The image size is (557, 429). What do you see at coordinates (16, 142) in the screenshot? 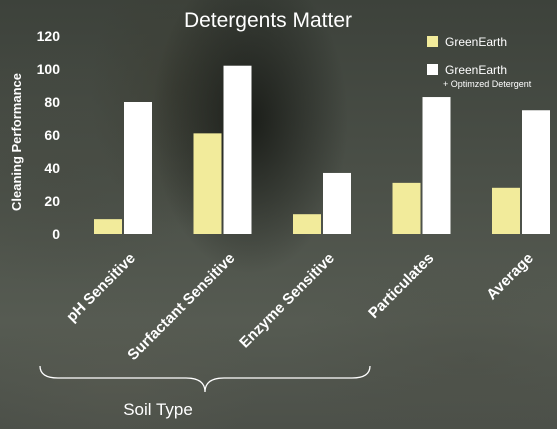
I see `y-axis-label: Cleaning Performance` at bounding box center [16, 142].